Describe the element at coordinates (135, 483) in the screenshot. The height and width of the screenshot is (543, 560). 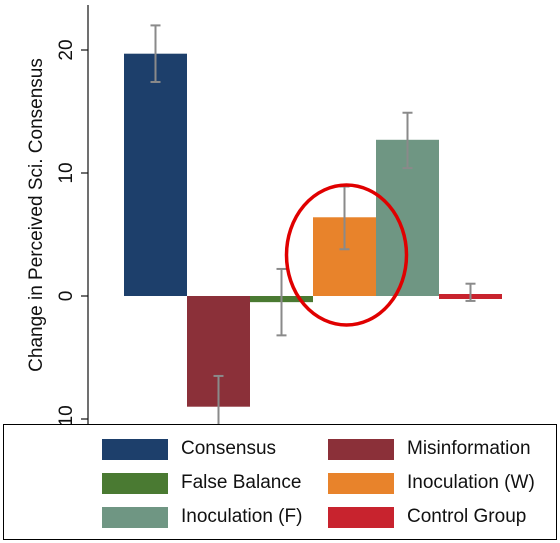
I see `legend-swatch-false-balance` at that location.